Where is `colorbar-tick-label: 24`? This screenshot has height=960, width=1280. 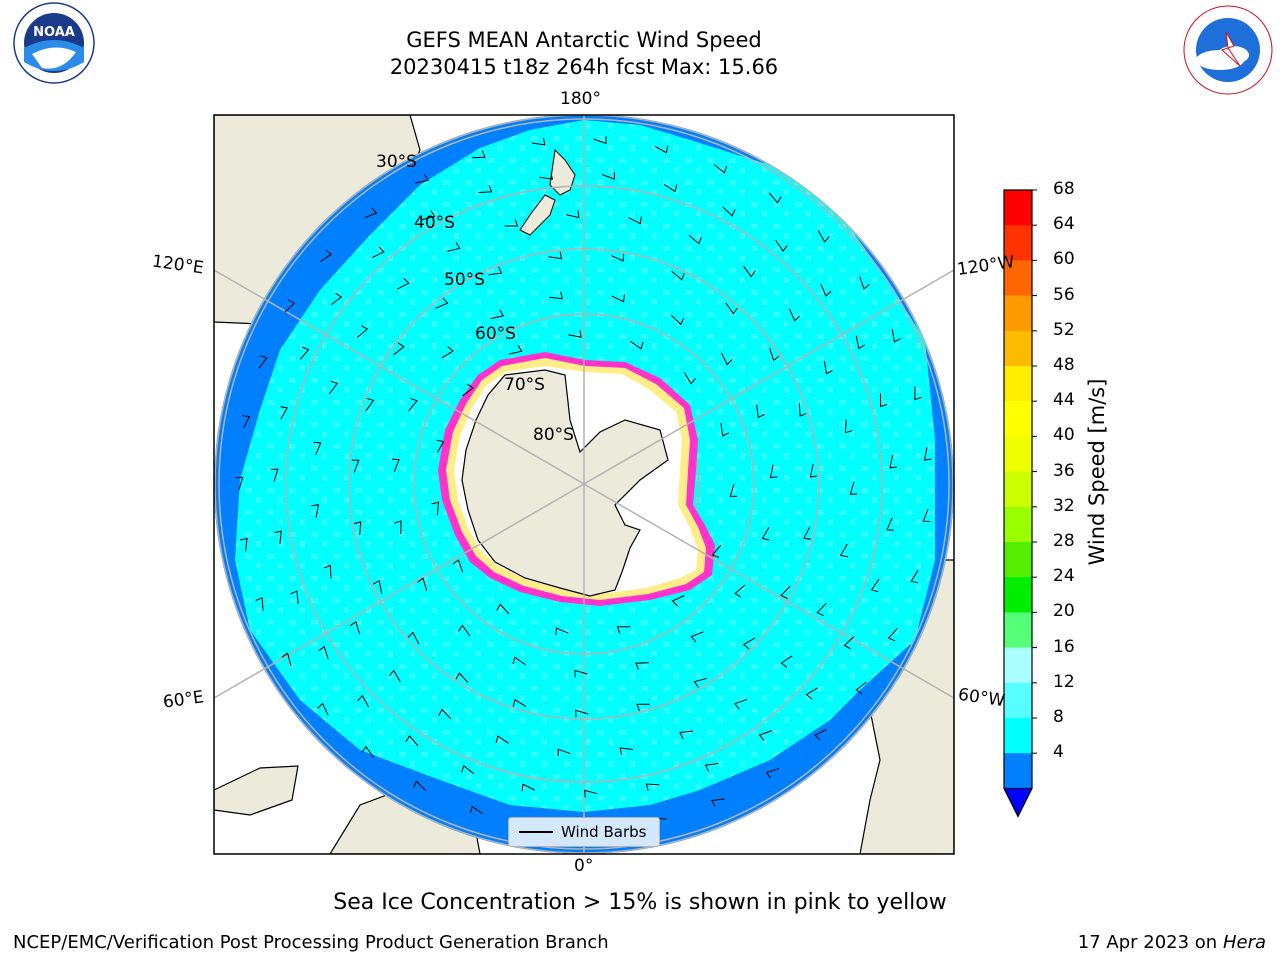 colorbar-tick-label: 24 is located at coordinates (1064, 576).